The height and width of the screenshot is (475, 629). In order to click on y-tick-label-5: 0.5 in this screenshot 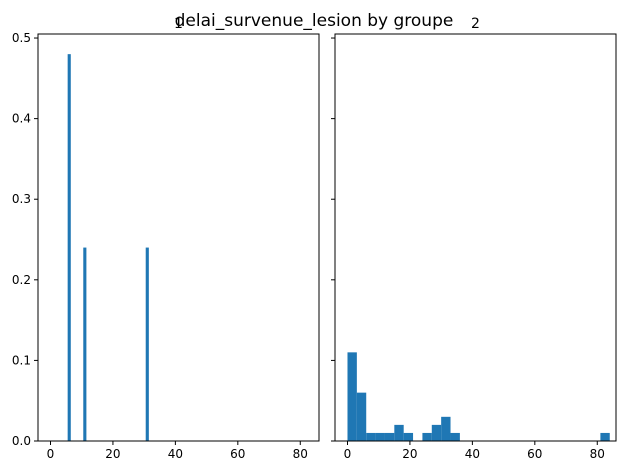, I will do `click(21, 38)`.